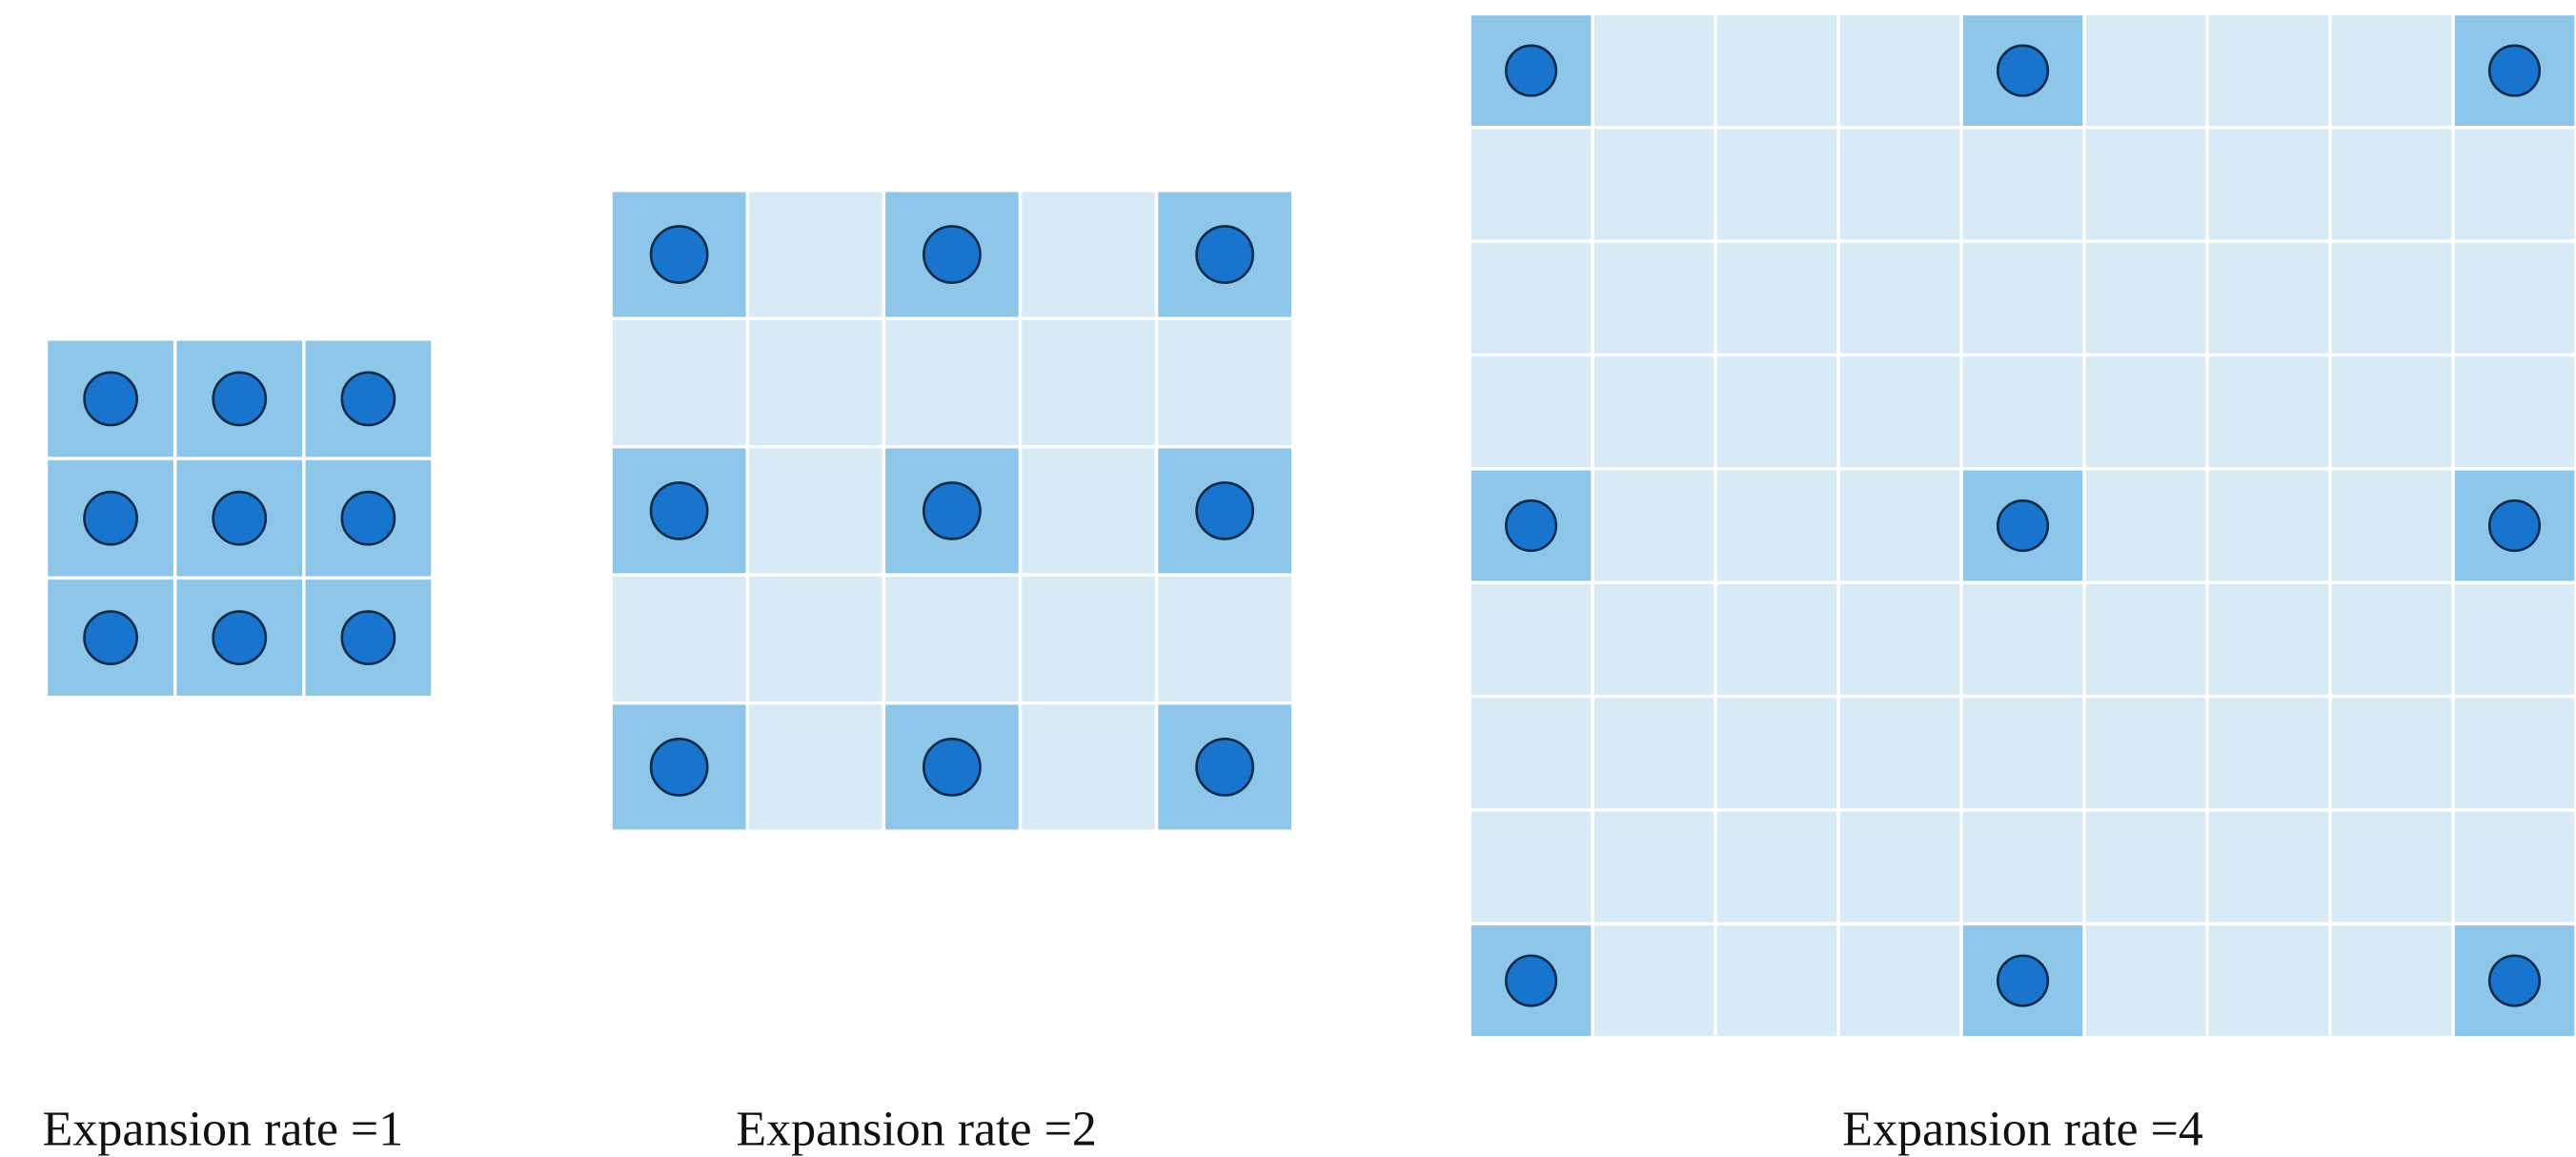  What do you see at coordinates (916, 1129) in the screenshot?
I see `panel-label: Expansion rate =2` at bounding box center [916, 1129].